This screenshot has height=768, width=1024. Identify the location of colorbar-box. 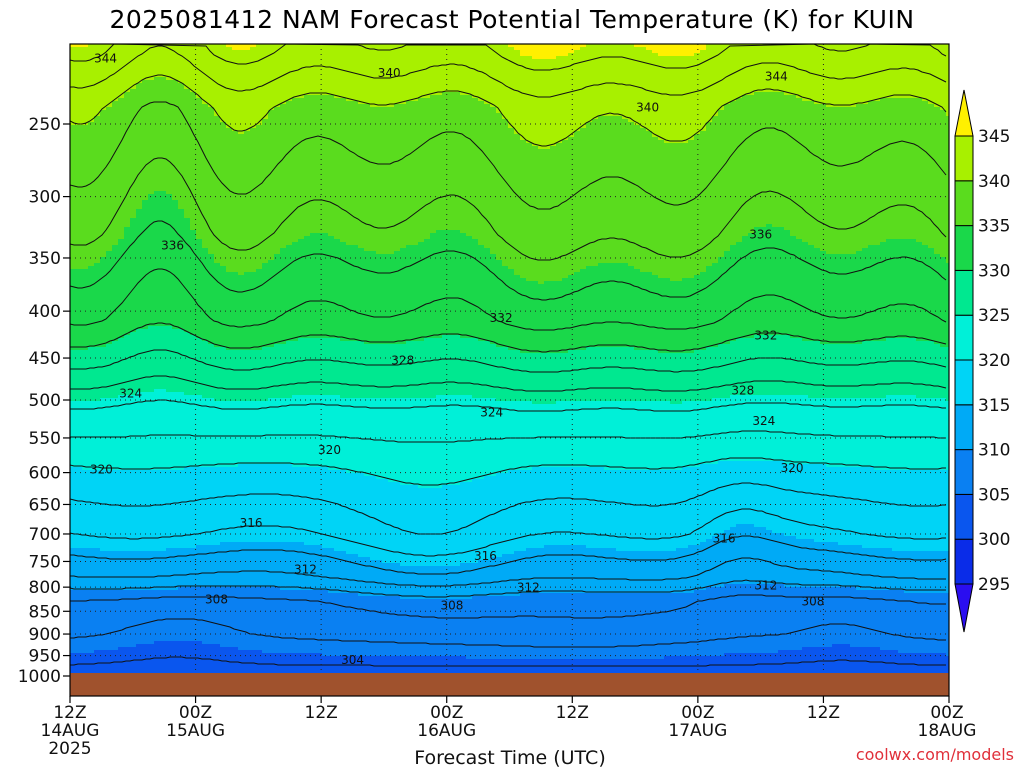
(964, 561).